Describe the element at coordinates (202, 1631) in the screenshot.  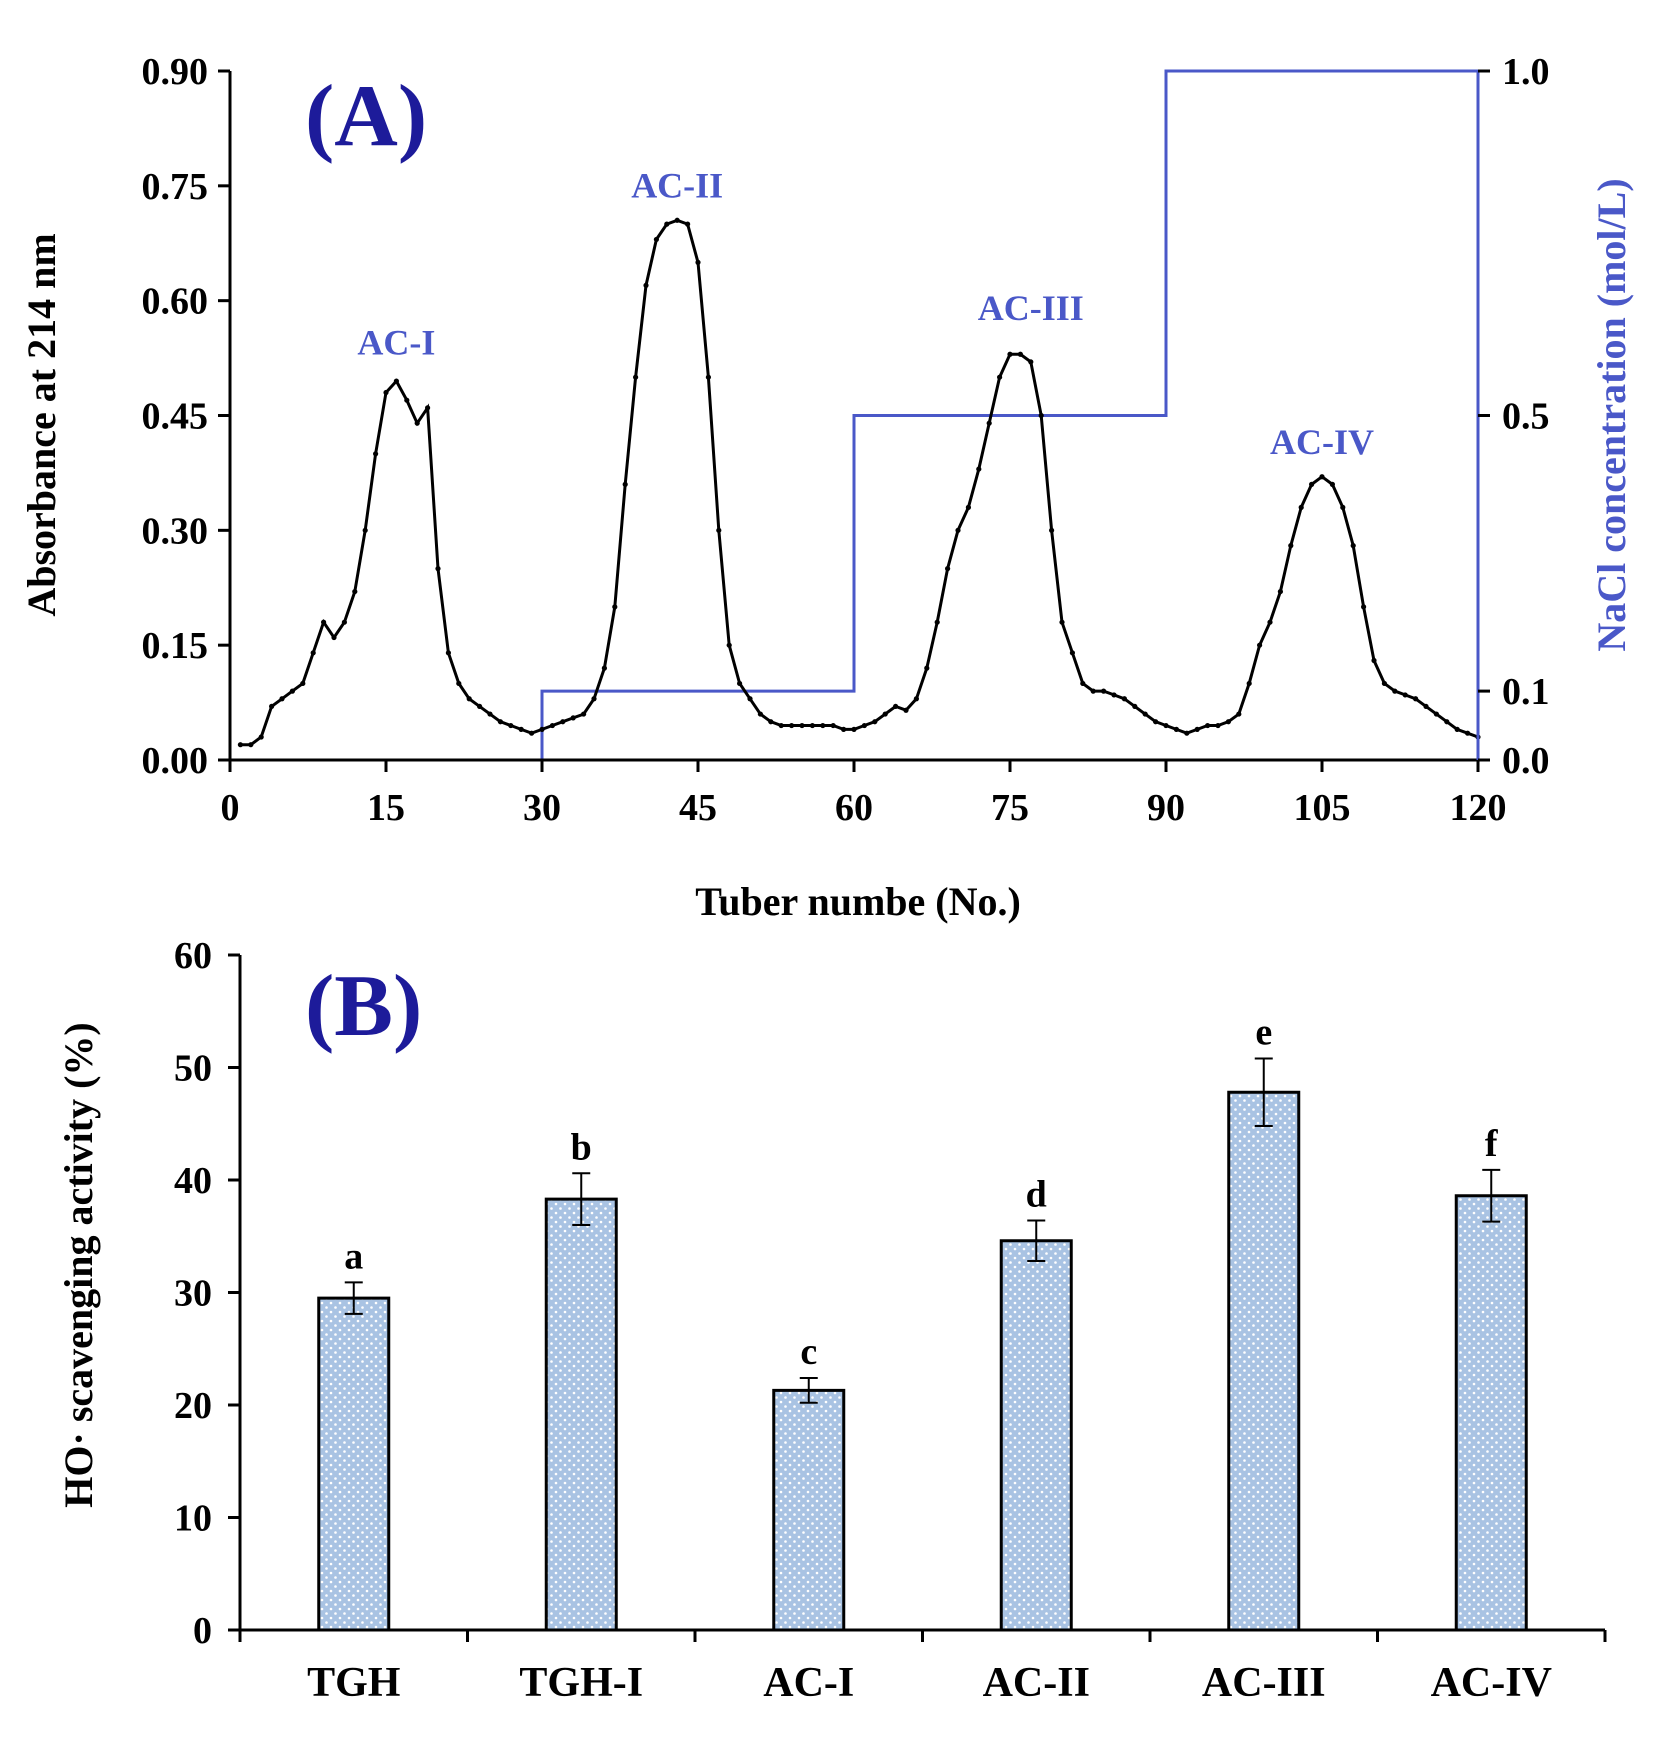
I see `b-y-tick-label: 0` at that location.